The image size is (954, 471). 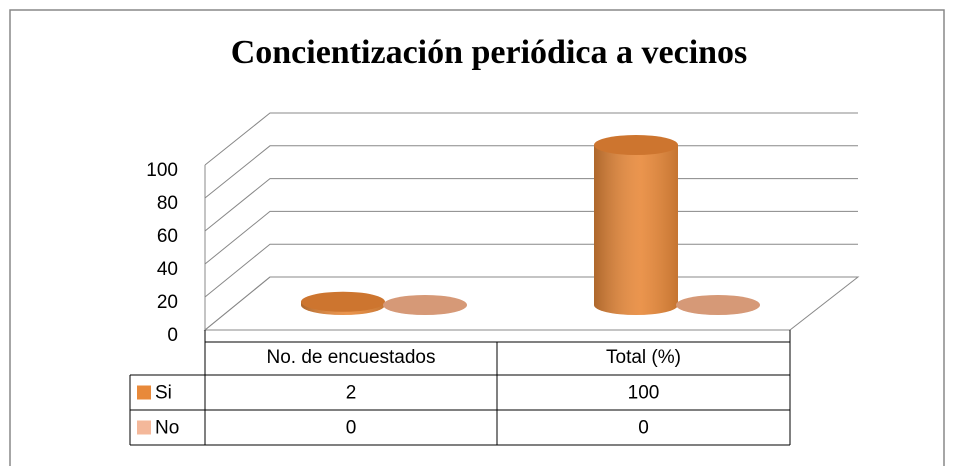 I want to click on y-tick-label: 0, so click(x=172, y=335).